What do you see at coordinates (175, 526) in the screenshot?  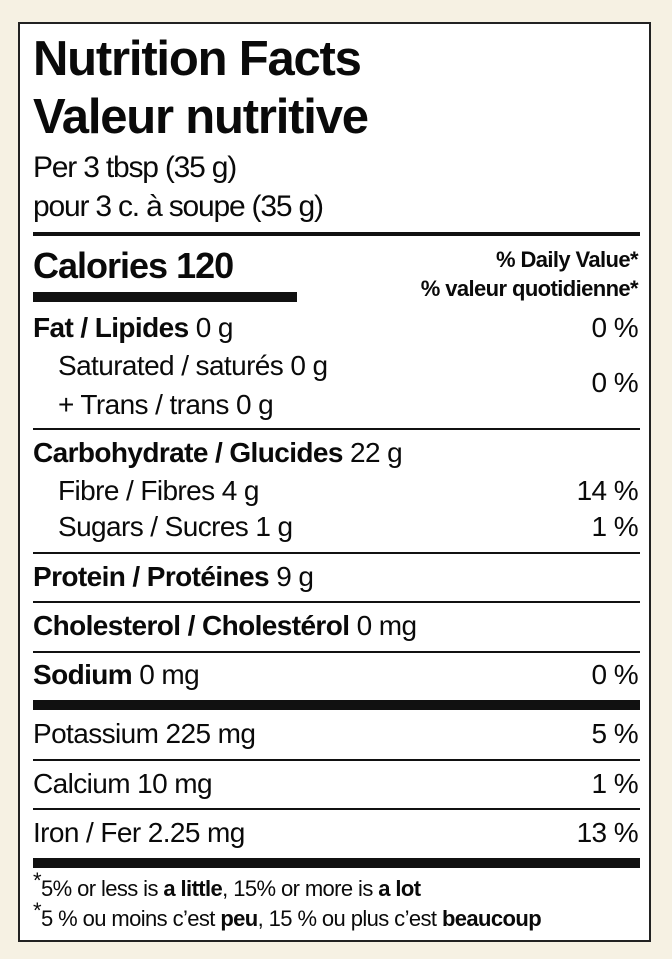 I see `sugars-row: Sugars / Sucres 1 g` at bounding box center [175, 526].